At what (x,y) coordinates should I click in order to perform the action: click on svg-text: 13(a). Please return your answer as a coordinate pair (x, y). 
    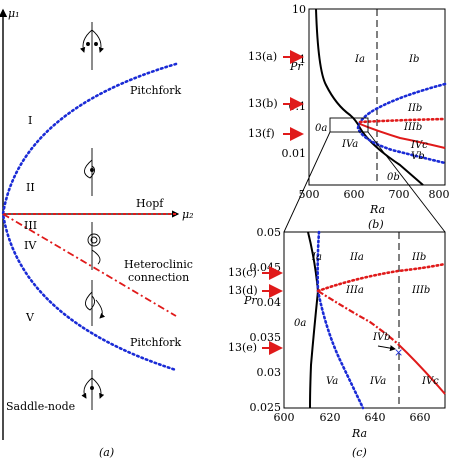
    Looking at the image, I should click on (262, 56).